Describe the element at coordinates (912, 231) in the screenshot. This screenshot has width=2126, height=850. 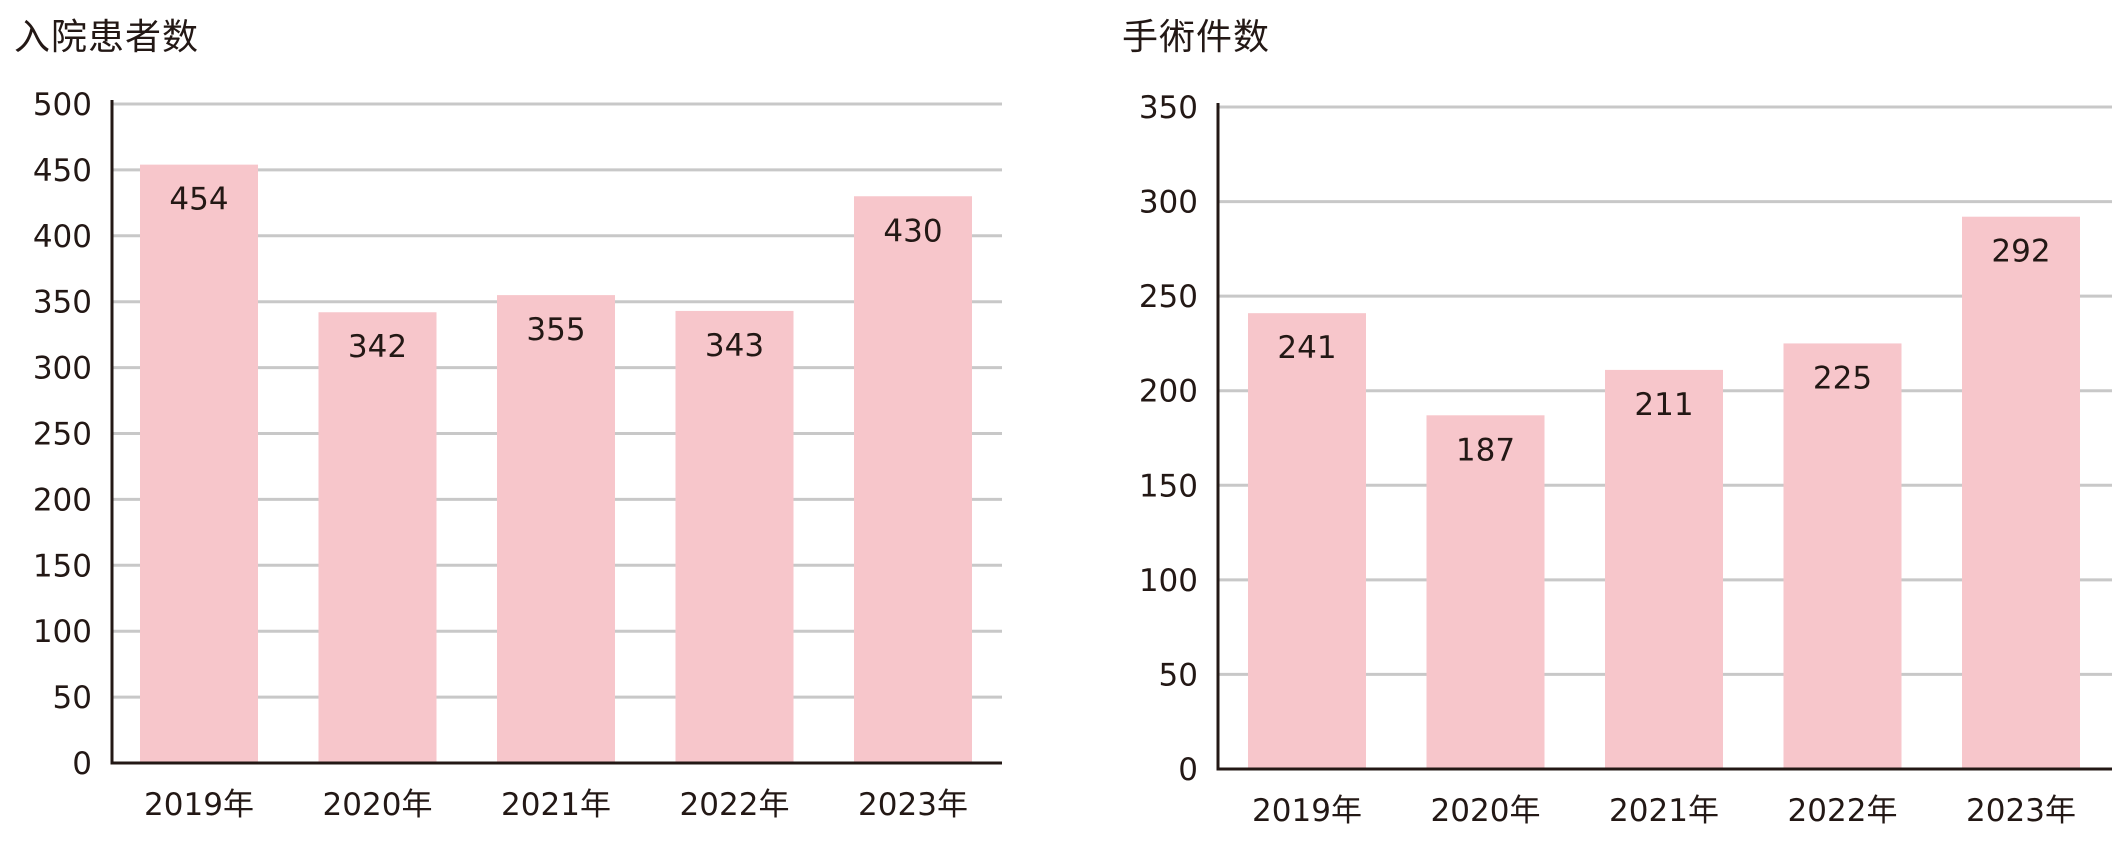
I see `data-label: 430` at that location.